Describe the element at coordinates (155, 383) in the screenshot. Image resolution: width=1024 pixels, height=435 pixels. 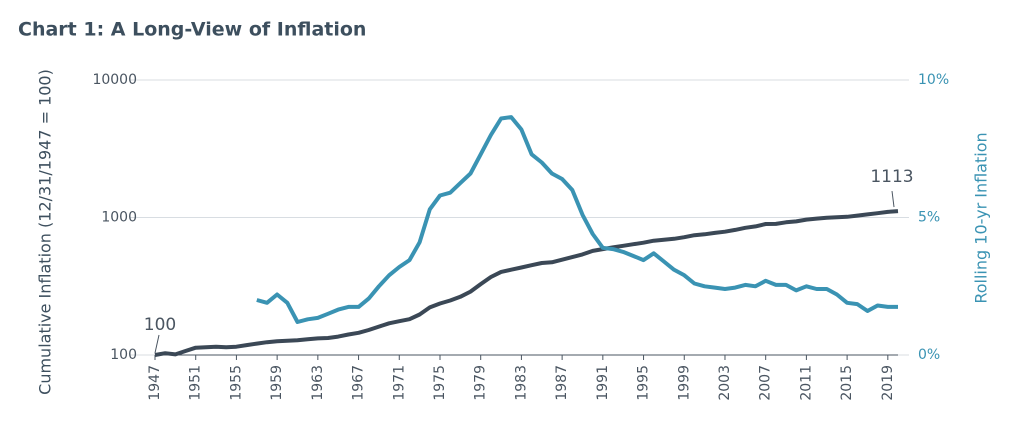
I see `x-tick-label: 1947` at that location.